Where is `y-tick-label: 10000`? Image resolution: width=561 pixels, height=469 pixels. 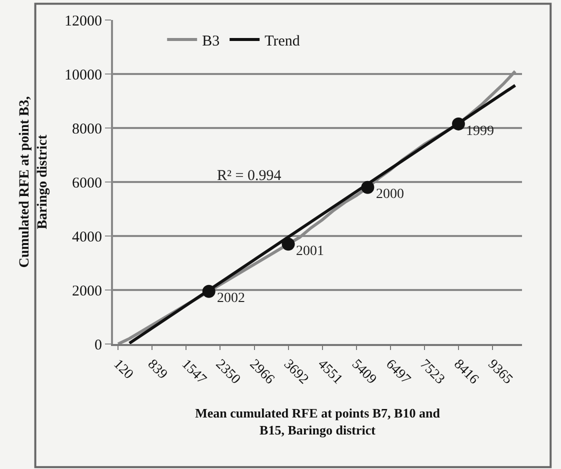 y-tick-label: 10000 is located at coordinates (83, 75).